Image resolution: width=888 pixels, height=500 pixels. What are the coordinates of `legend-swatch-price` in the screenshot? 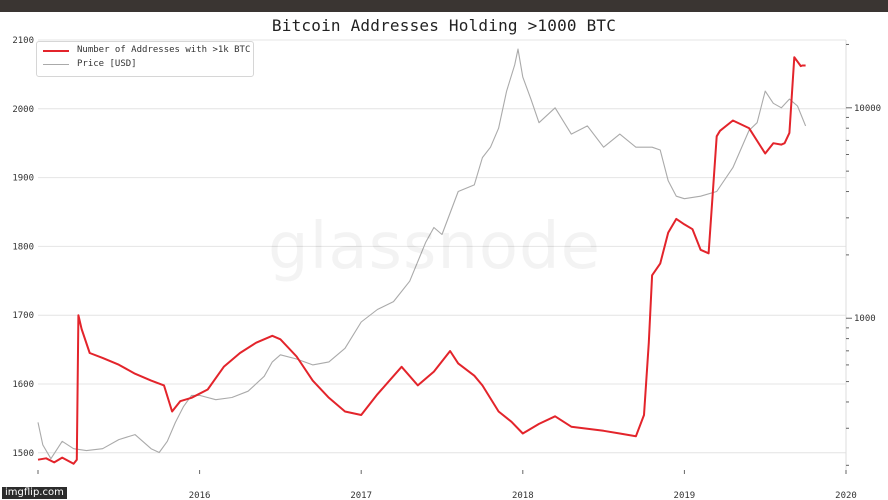 It's located at (56, 64).